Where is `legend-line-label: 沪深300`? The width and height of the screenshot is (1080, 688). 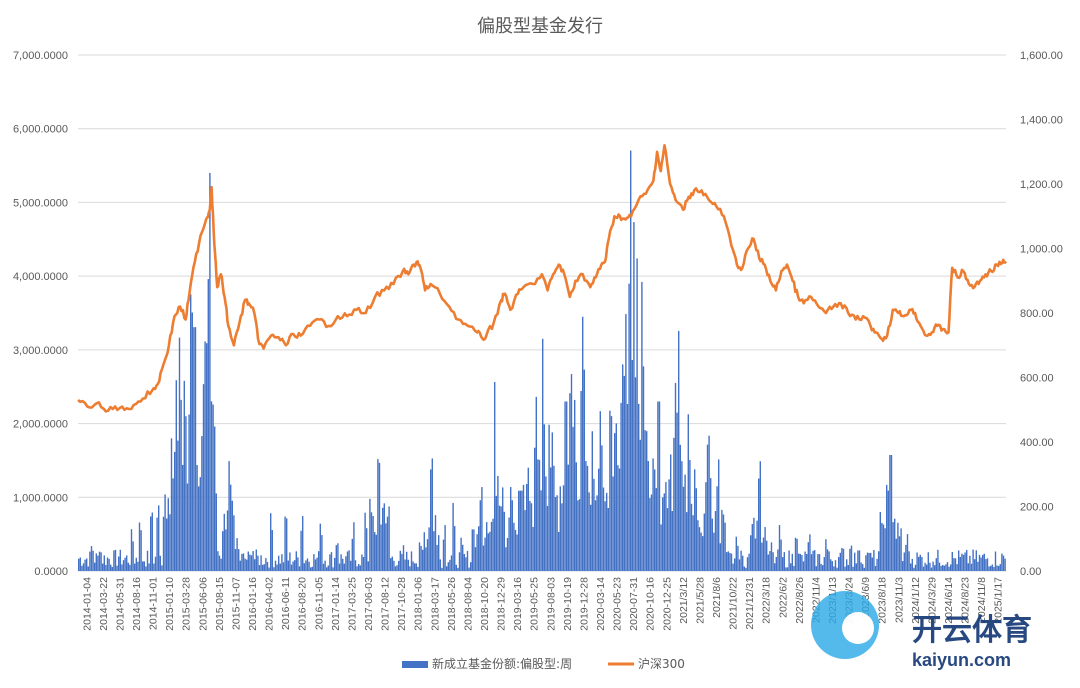
legend-line-label: 沪深300 is located at coordinates (661, 664).